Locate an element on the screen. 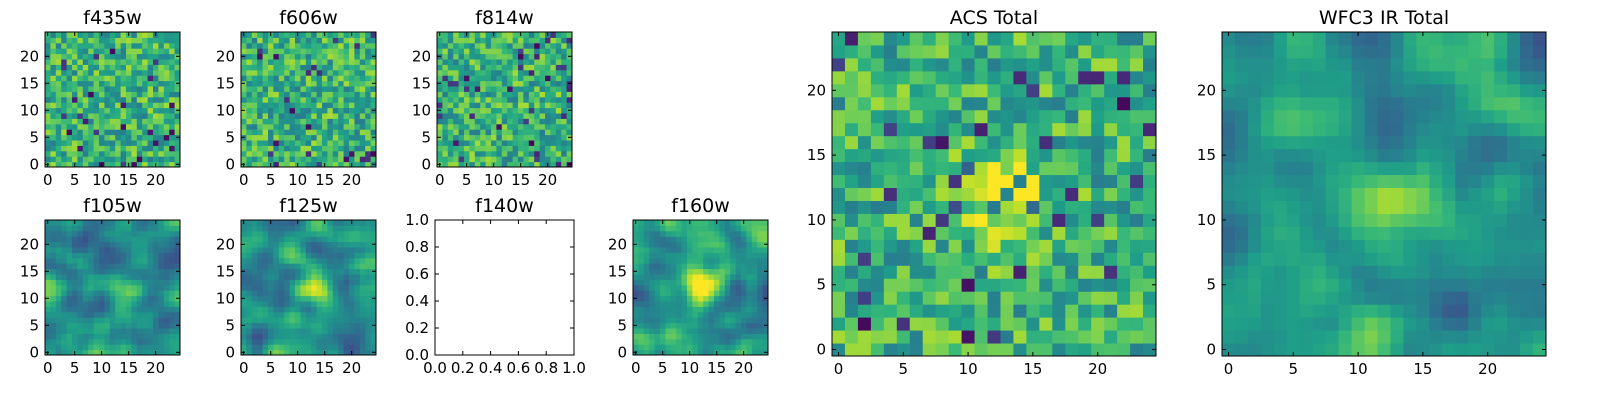 Image resolution: width=1600 pixels, height=400 pixels. y-tick-label: 15 is located at coordinates (421, 83).